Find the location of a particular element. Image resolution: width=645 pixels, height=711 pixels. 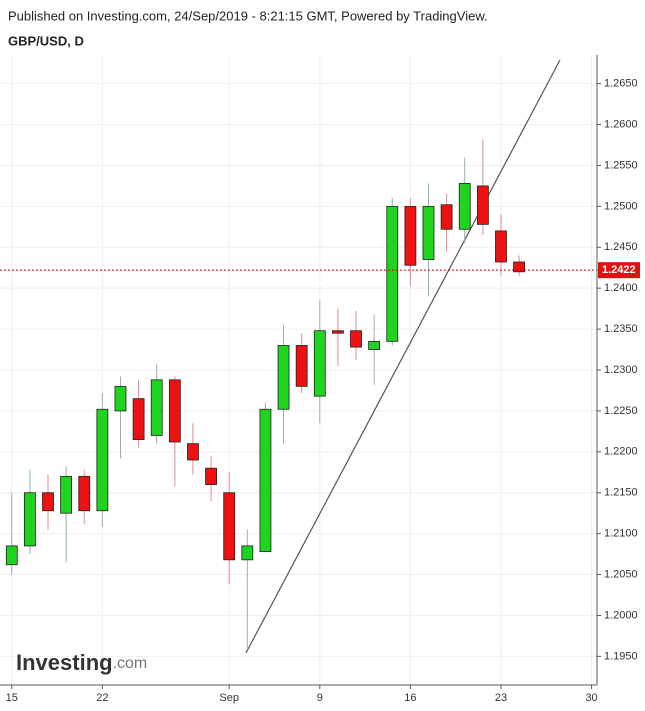

y-tick-label: 1.2000 is located at coordinates (621, 615).